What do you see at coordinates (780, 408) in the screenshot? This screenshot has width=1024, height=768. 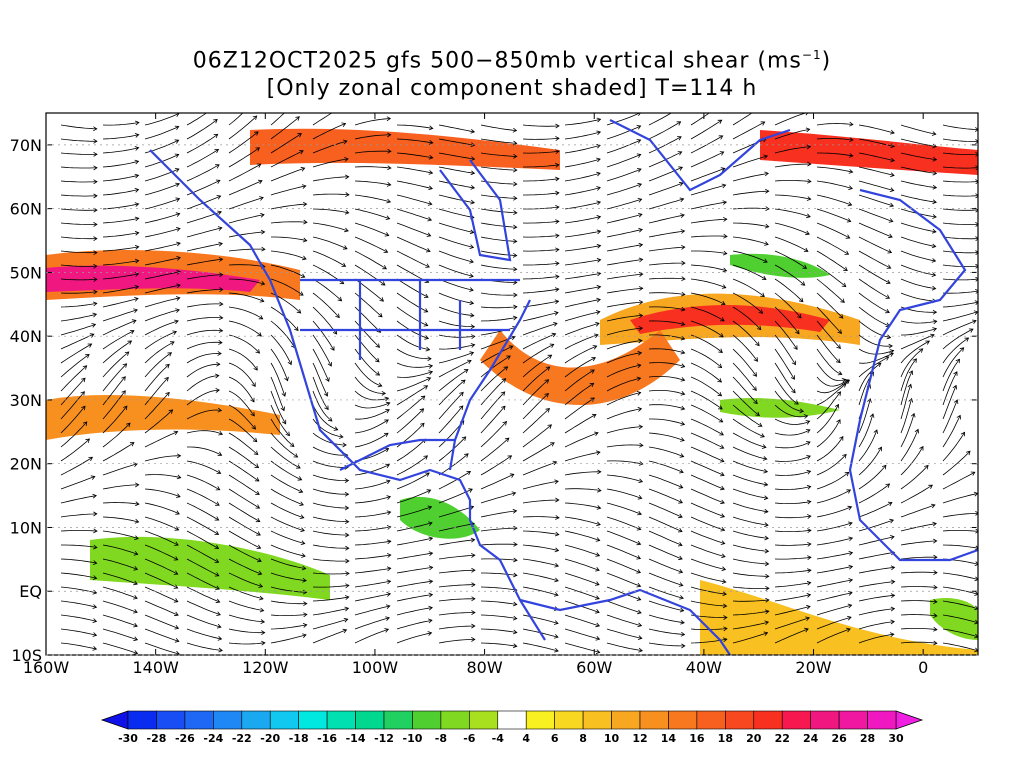 I see `shear-neg-central-atlantic` at bounding box center [780, 408].